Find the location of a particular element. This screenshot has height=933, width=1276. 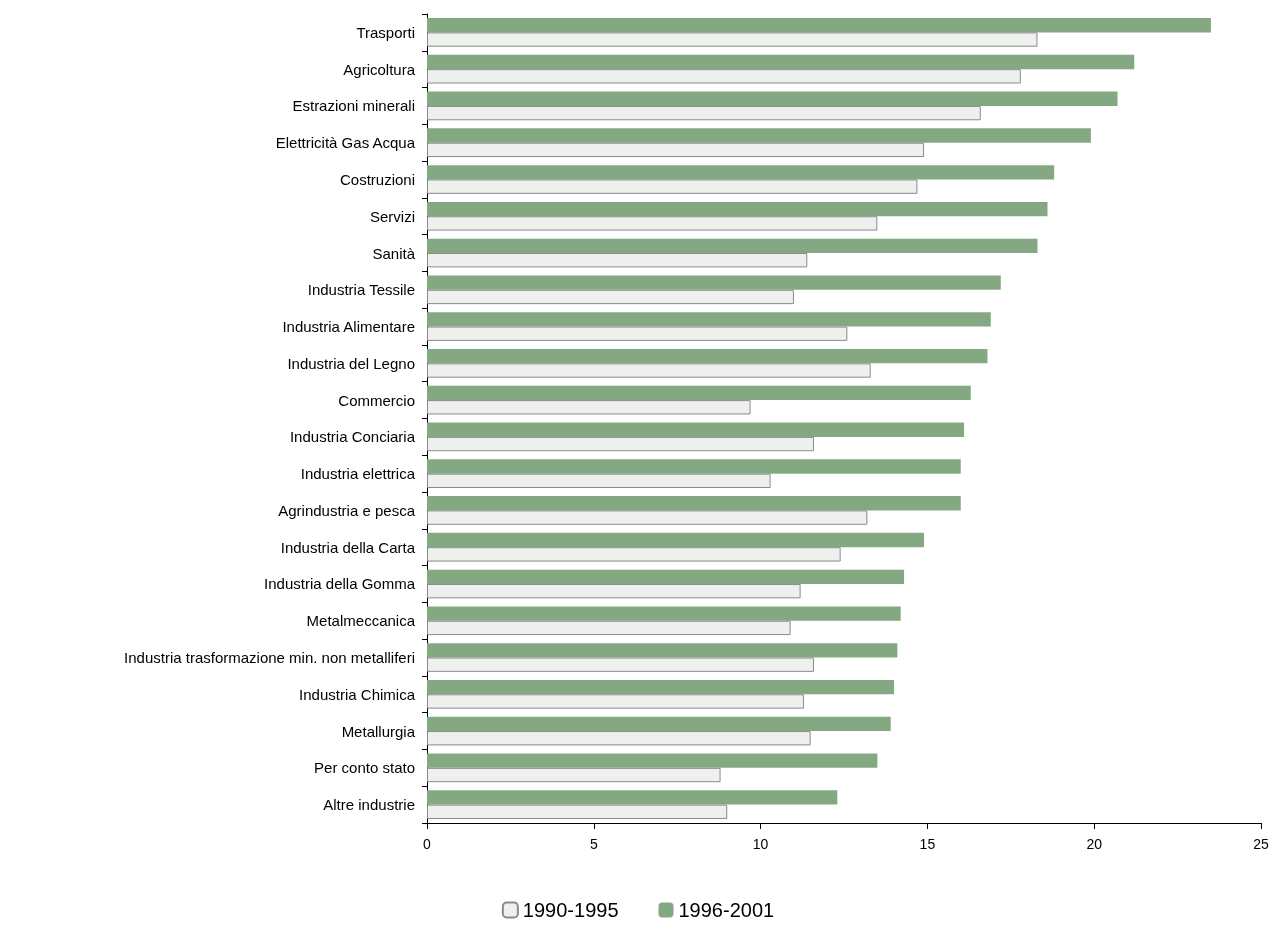

x-tick-label: 10 is located at coordinates (760, 844).